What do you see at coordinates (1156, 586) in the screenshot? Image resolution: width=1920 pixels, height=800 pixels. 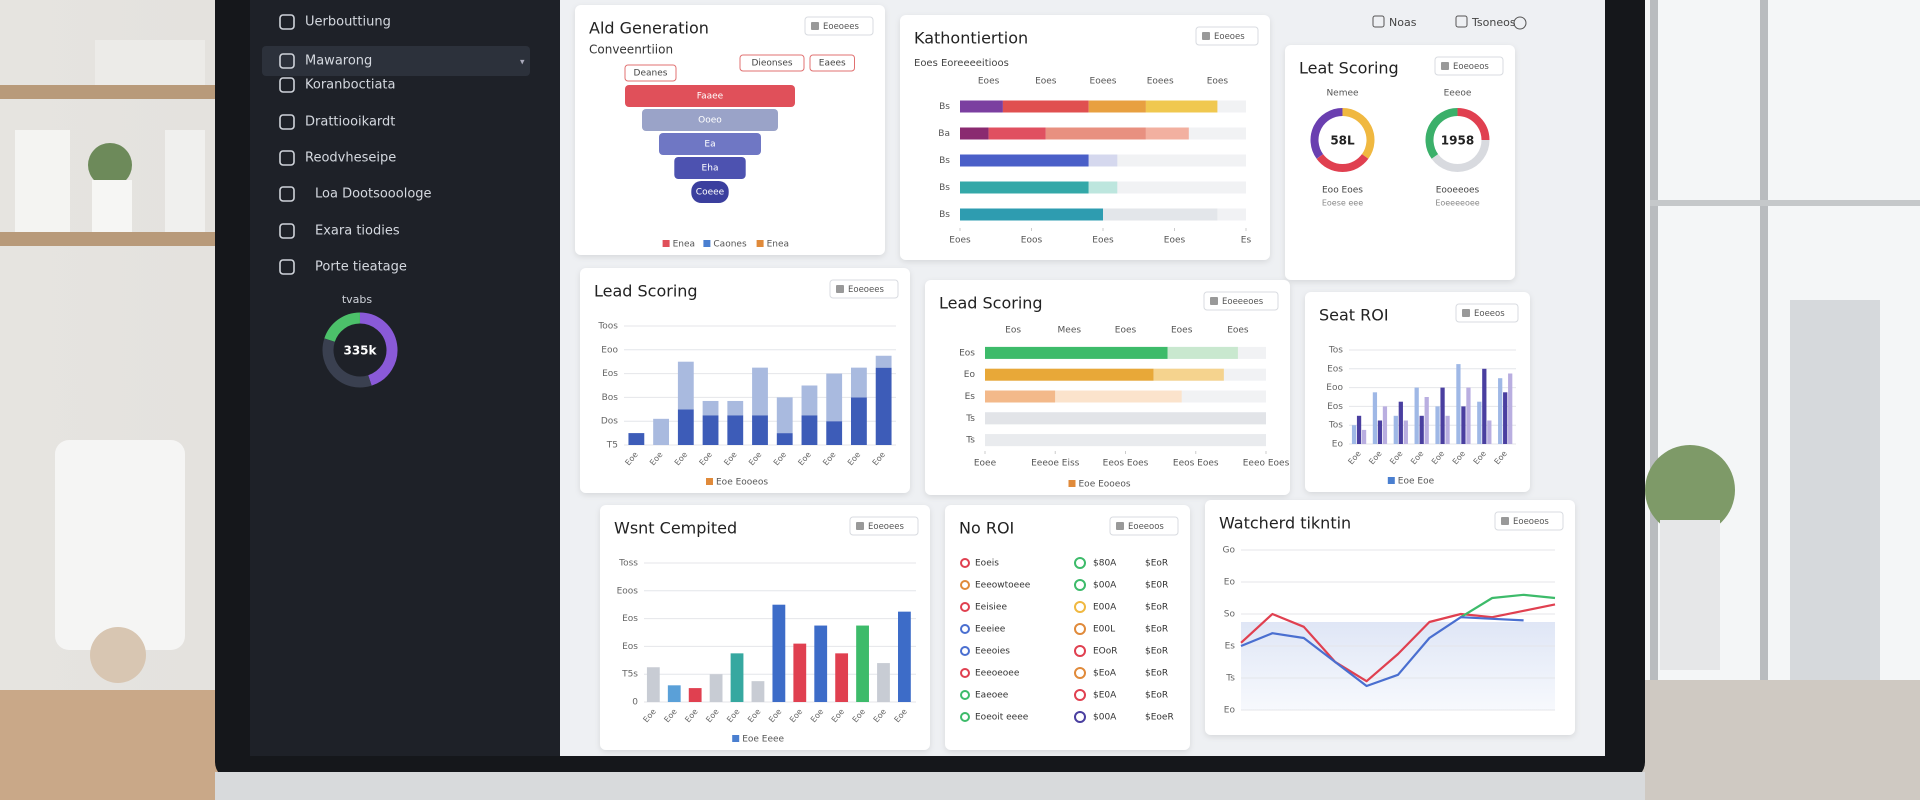 I see `row-value: $E0R` at bounding box center [1156, 586].